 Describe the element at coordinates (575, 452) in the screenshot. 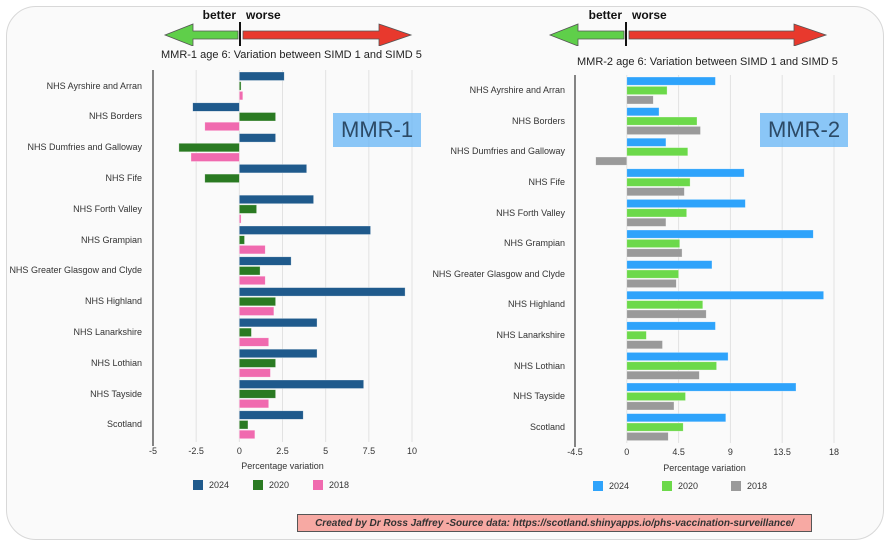

I see `x-tick-label: -4.5` at that location.